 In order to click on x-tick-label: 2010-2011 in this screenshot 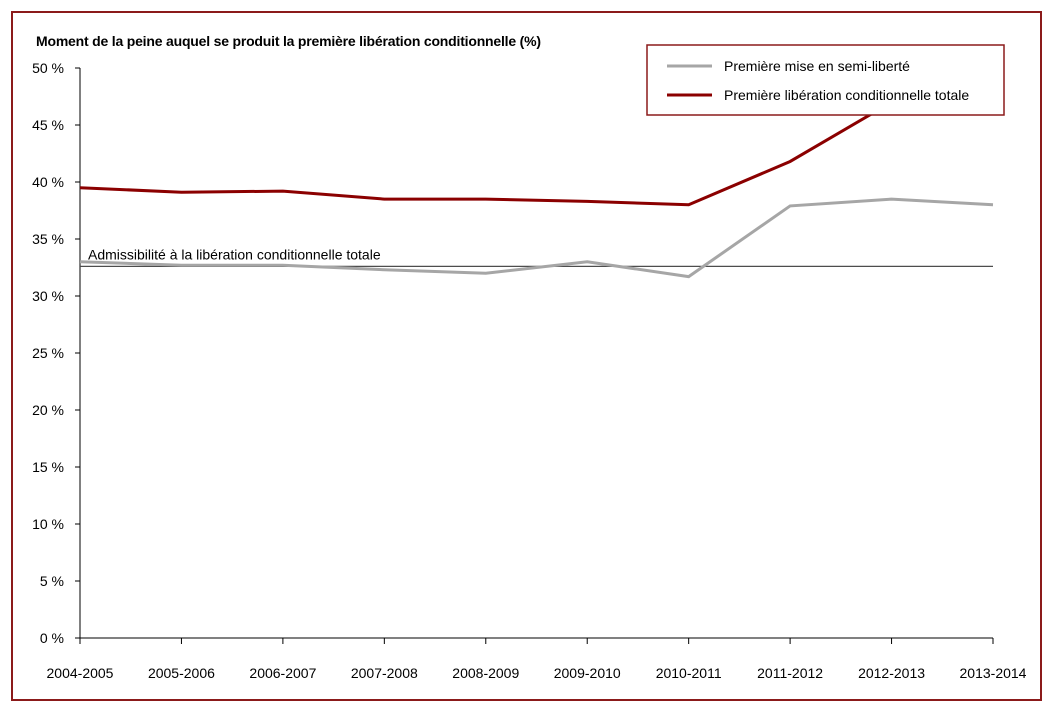, I will do `click(689, 673)`.